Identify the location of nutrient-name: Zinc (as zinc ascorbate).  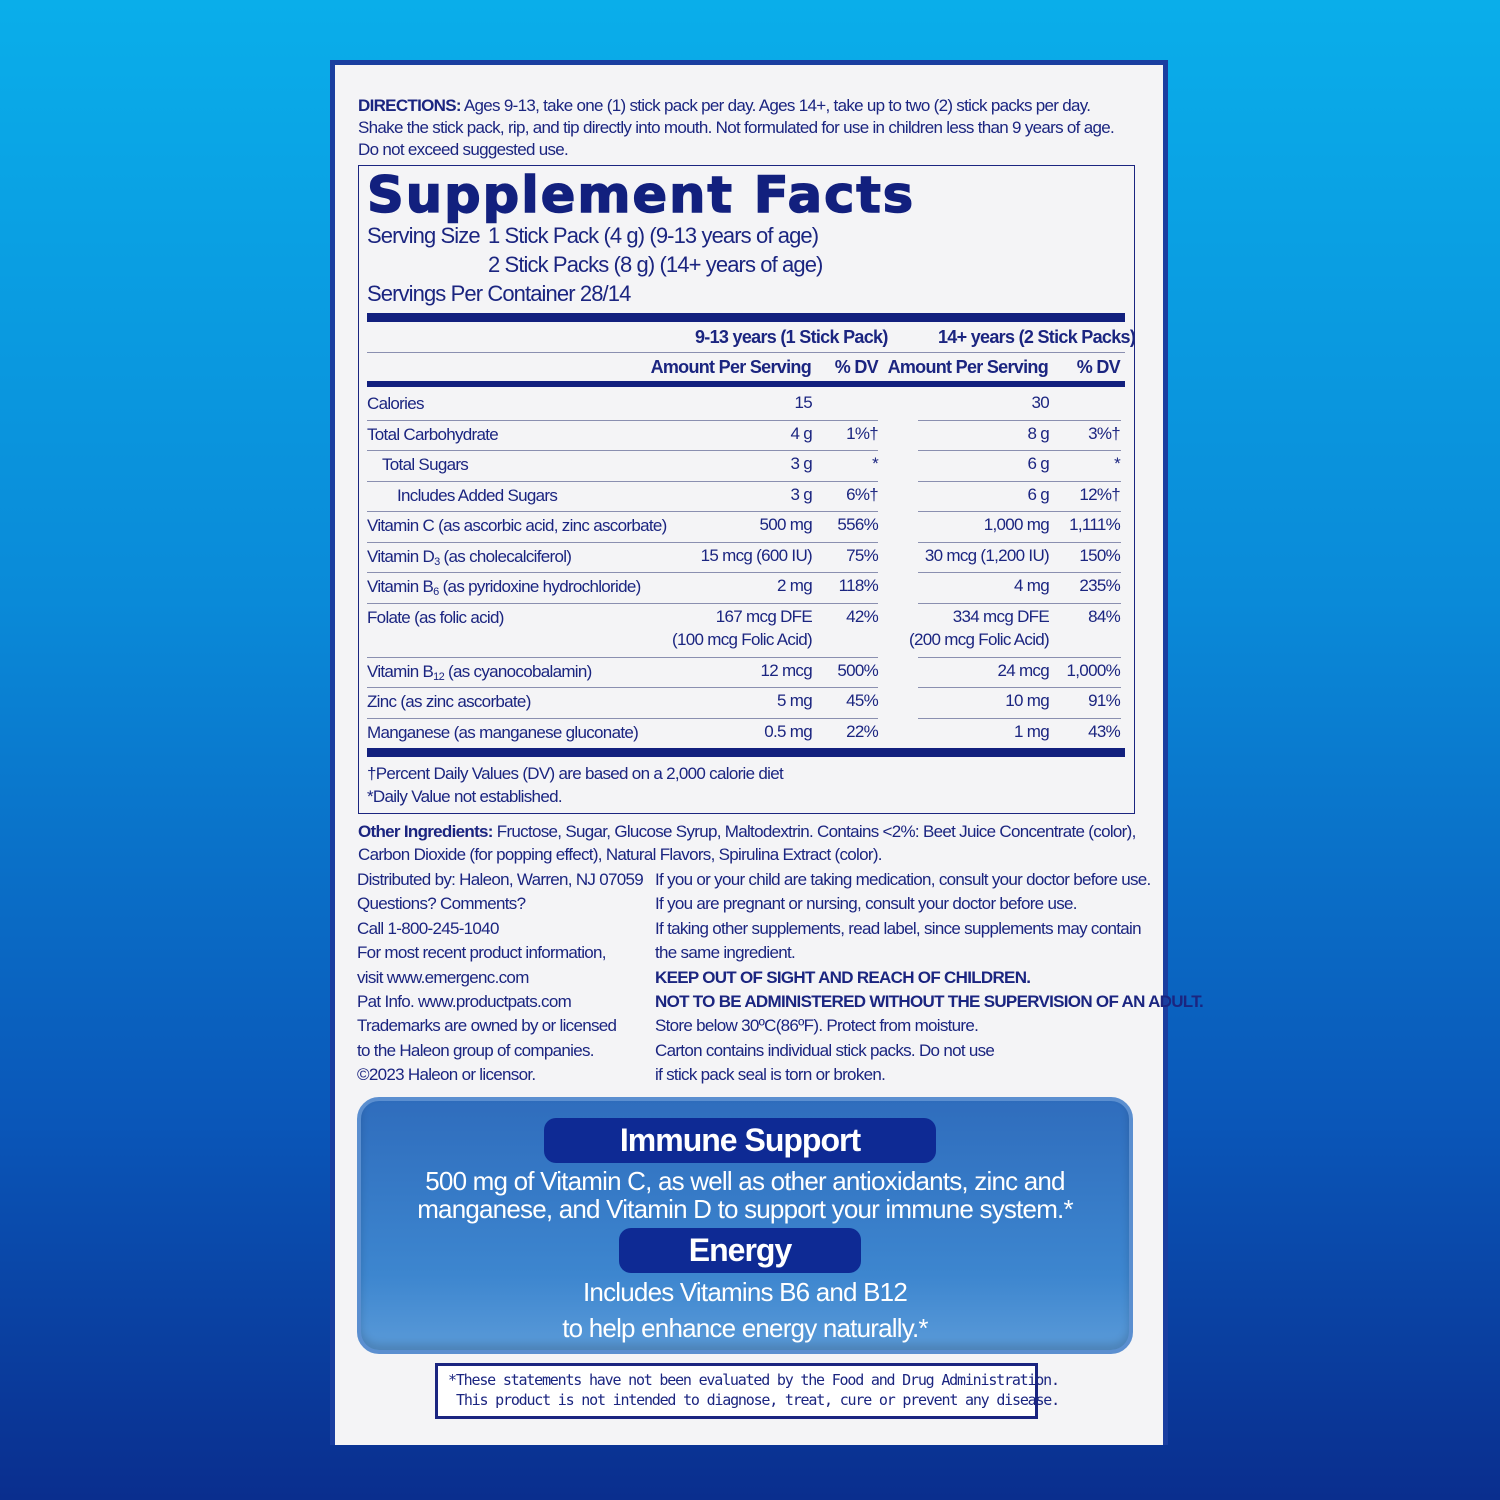
(449, 701).